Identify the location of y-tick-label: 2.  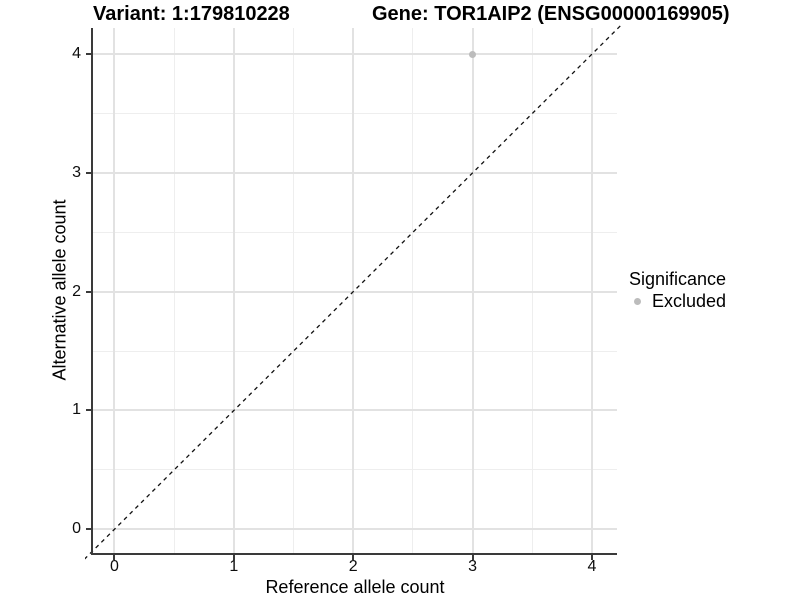
(76, 291).